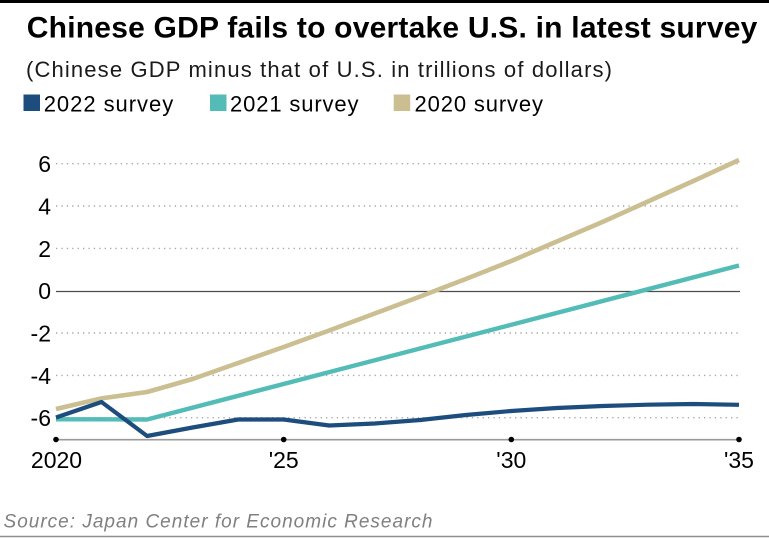 The height and width of the screenshot is (539, 769). What do you see at coordinates (109, 103) in the screenshot?
I see `svg-text: 2022 survey` at bounding box center [109, 103].